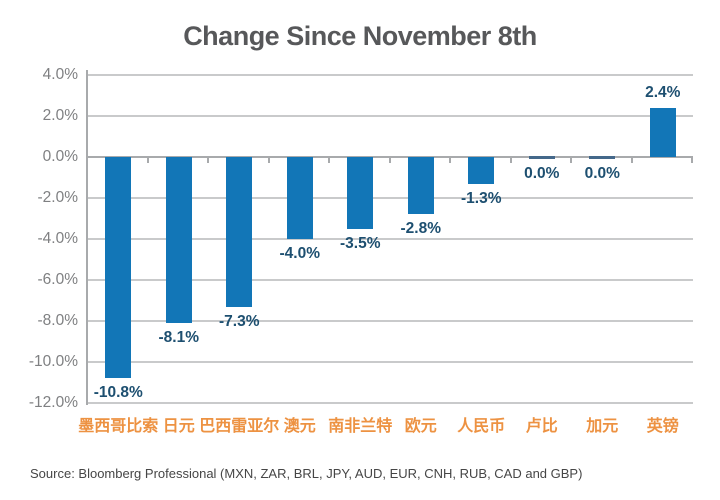 This screenshot has width=720, height=500. Describe the element at coordinates (118, 426) in the screenshot. I see `category-label: 墨西哥比索` at that location.